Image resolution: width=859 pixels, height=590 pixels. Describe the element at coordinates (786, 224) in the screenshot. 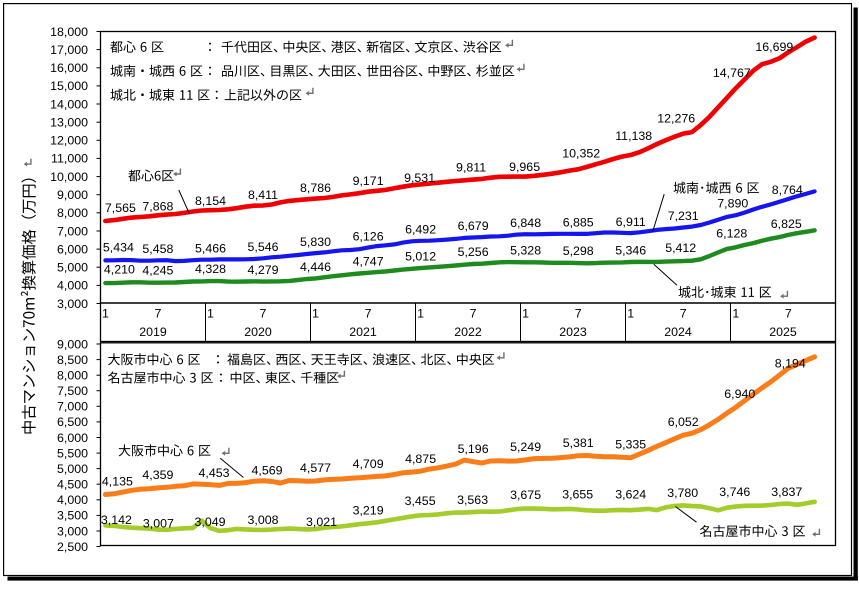

I see `svg-text: 6,825` at that location.